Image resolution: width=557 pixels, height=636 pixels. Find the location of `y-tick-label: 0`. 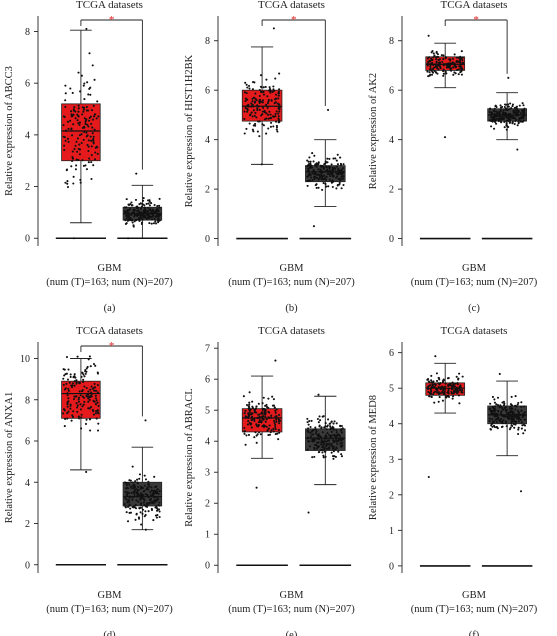

y-tick-label: 0 is located at coordinates (391, 566).